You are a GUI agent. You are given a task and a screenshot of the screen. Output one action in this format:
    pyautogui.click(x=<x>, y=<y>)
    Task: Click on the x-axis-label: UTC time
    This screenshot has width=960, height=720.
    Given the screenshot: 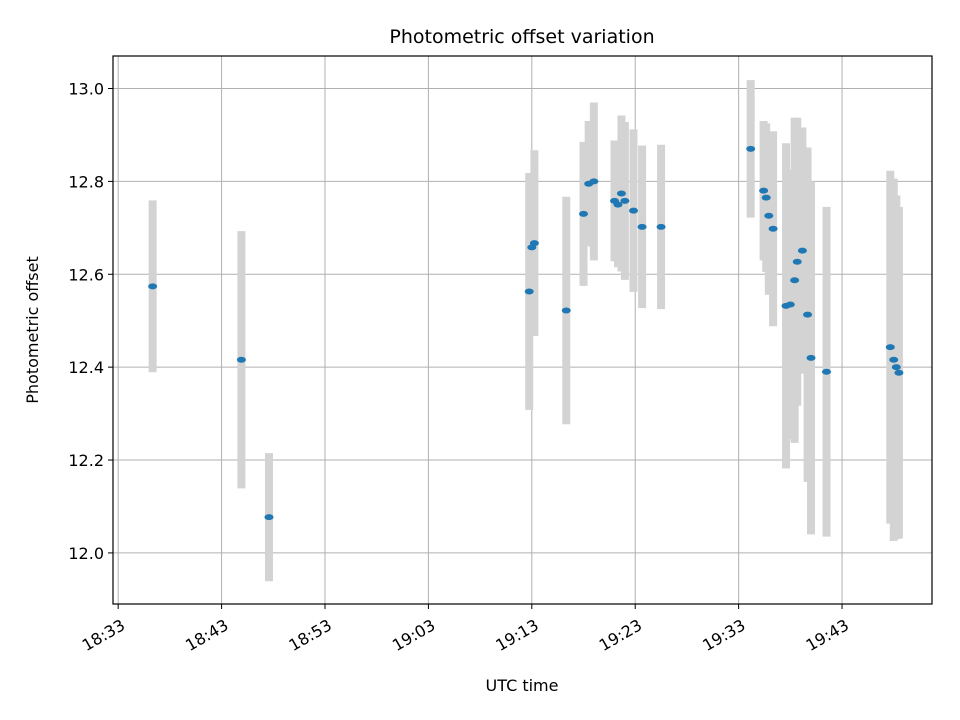 What is the action you would take?
    pyautogui.click(x=522, y=685)
    